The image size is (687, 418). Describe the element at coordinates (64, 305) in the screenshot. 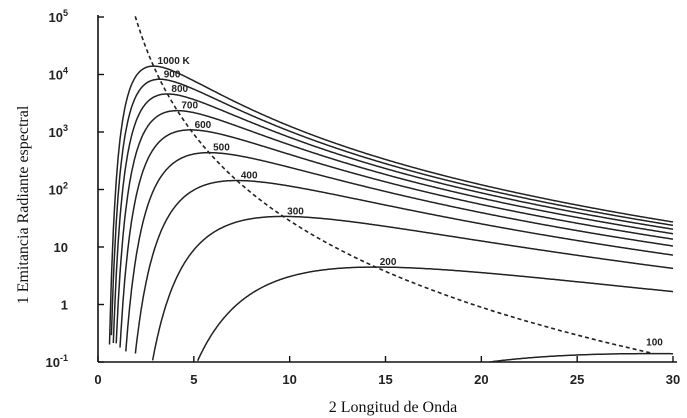

I see `y-tick-label: 1` at that location.